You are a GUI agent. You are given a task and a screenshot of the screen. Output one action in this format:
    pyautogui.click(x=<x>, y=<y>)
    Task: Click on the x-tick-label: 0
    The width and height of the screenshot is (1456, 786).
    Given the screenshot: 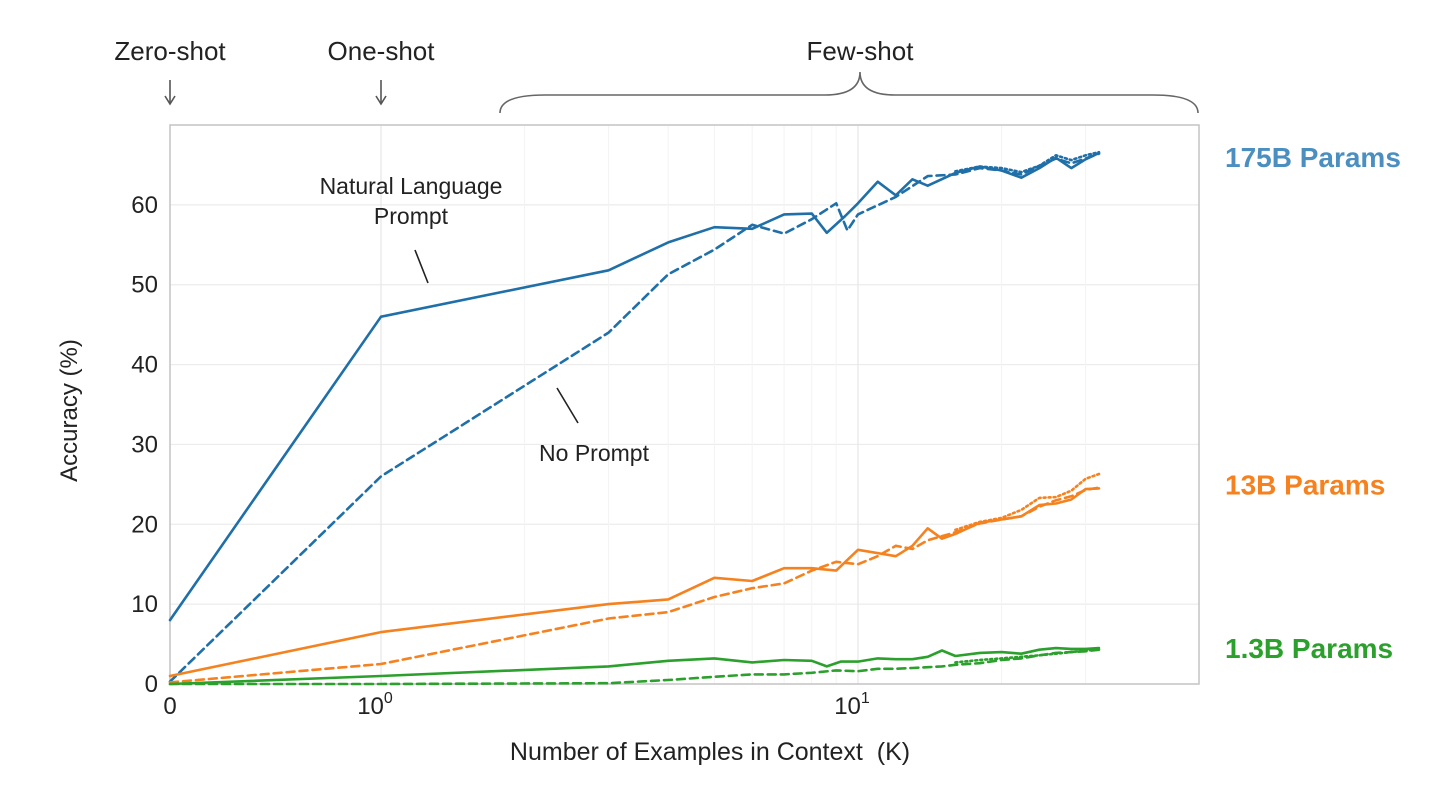 What is the action you would take?
    pyautogui.click(x=169, y=706)
    